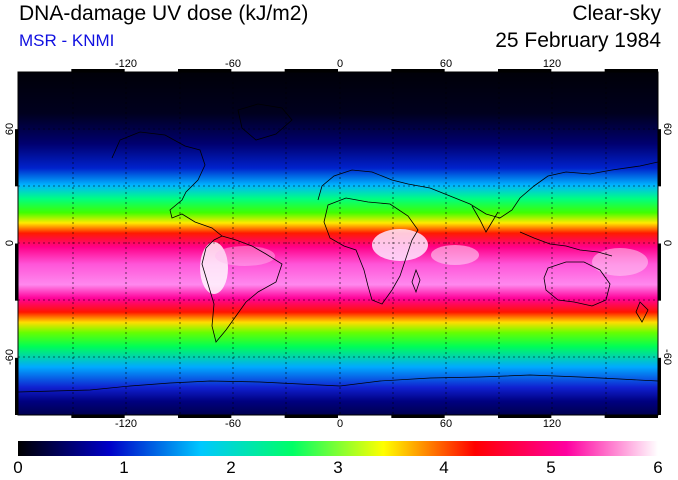 The height and width of the screenshot is (480, 678). Describe the element at coordinates (642, 312) in the screenshot. I see `new-zealand-coast` at that location.